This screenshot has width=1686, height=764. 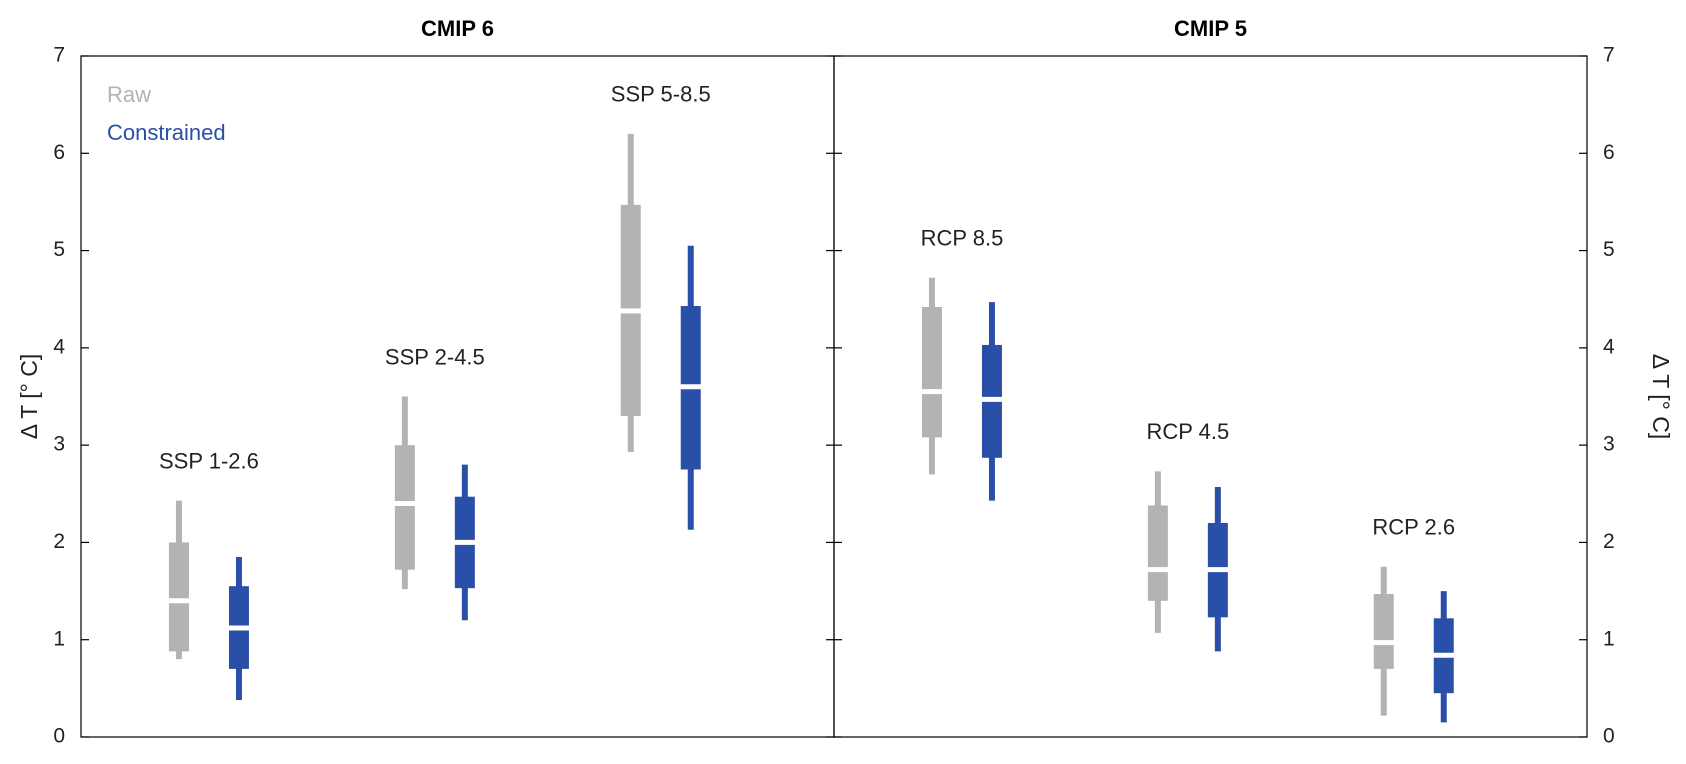 I want to click on panel-title: CMIP 5, so click(x=1210, y=28).